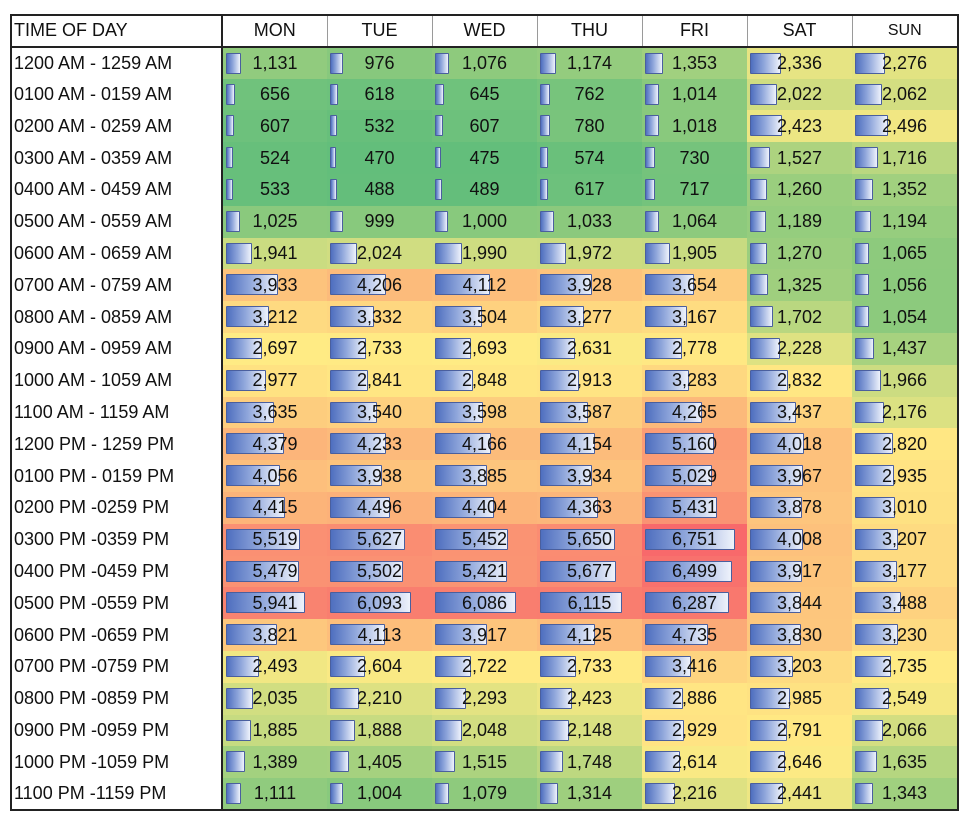 This screenshot has height=828, width=968. What do you see at coordinates (799, 793) in the screenshot?
I see `cell-value: 2,441` at bounding box center [799, 793].